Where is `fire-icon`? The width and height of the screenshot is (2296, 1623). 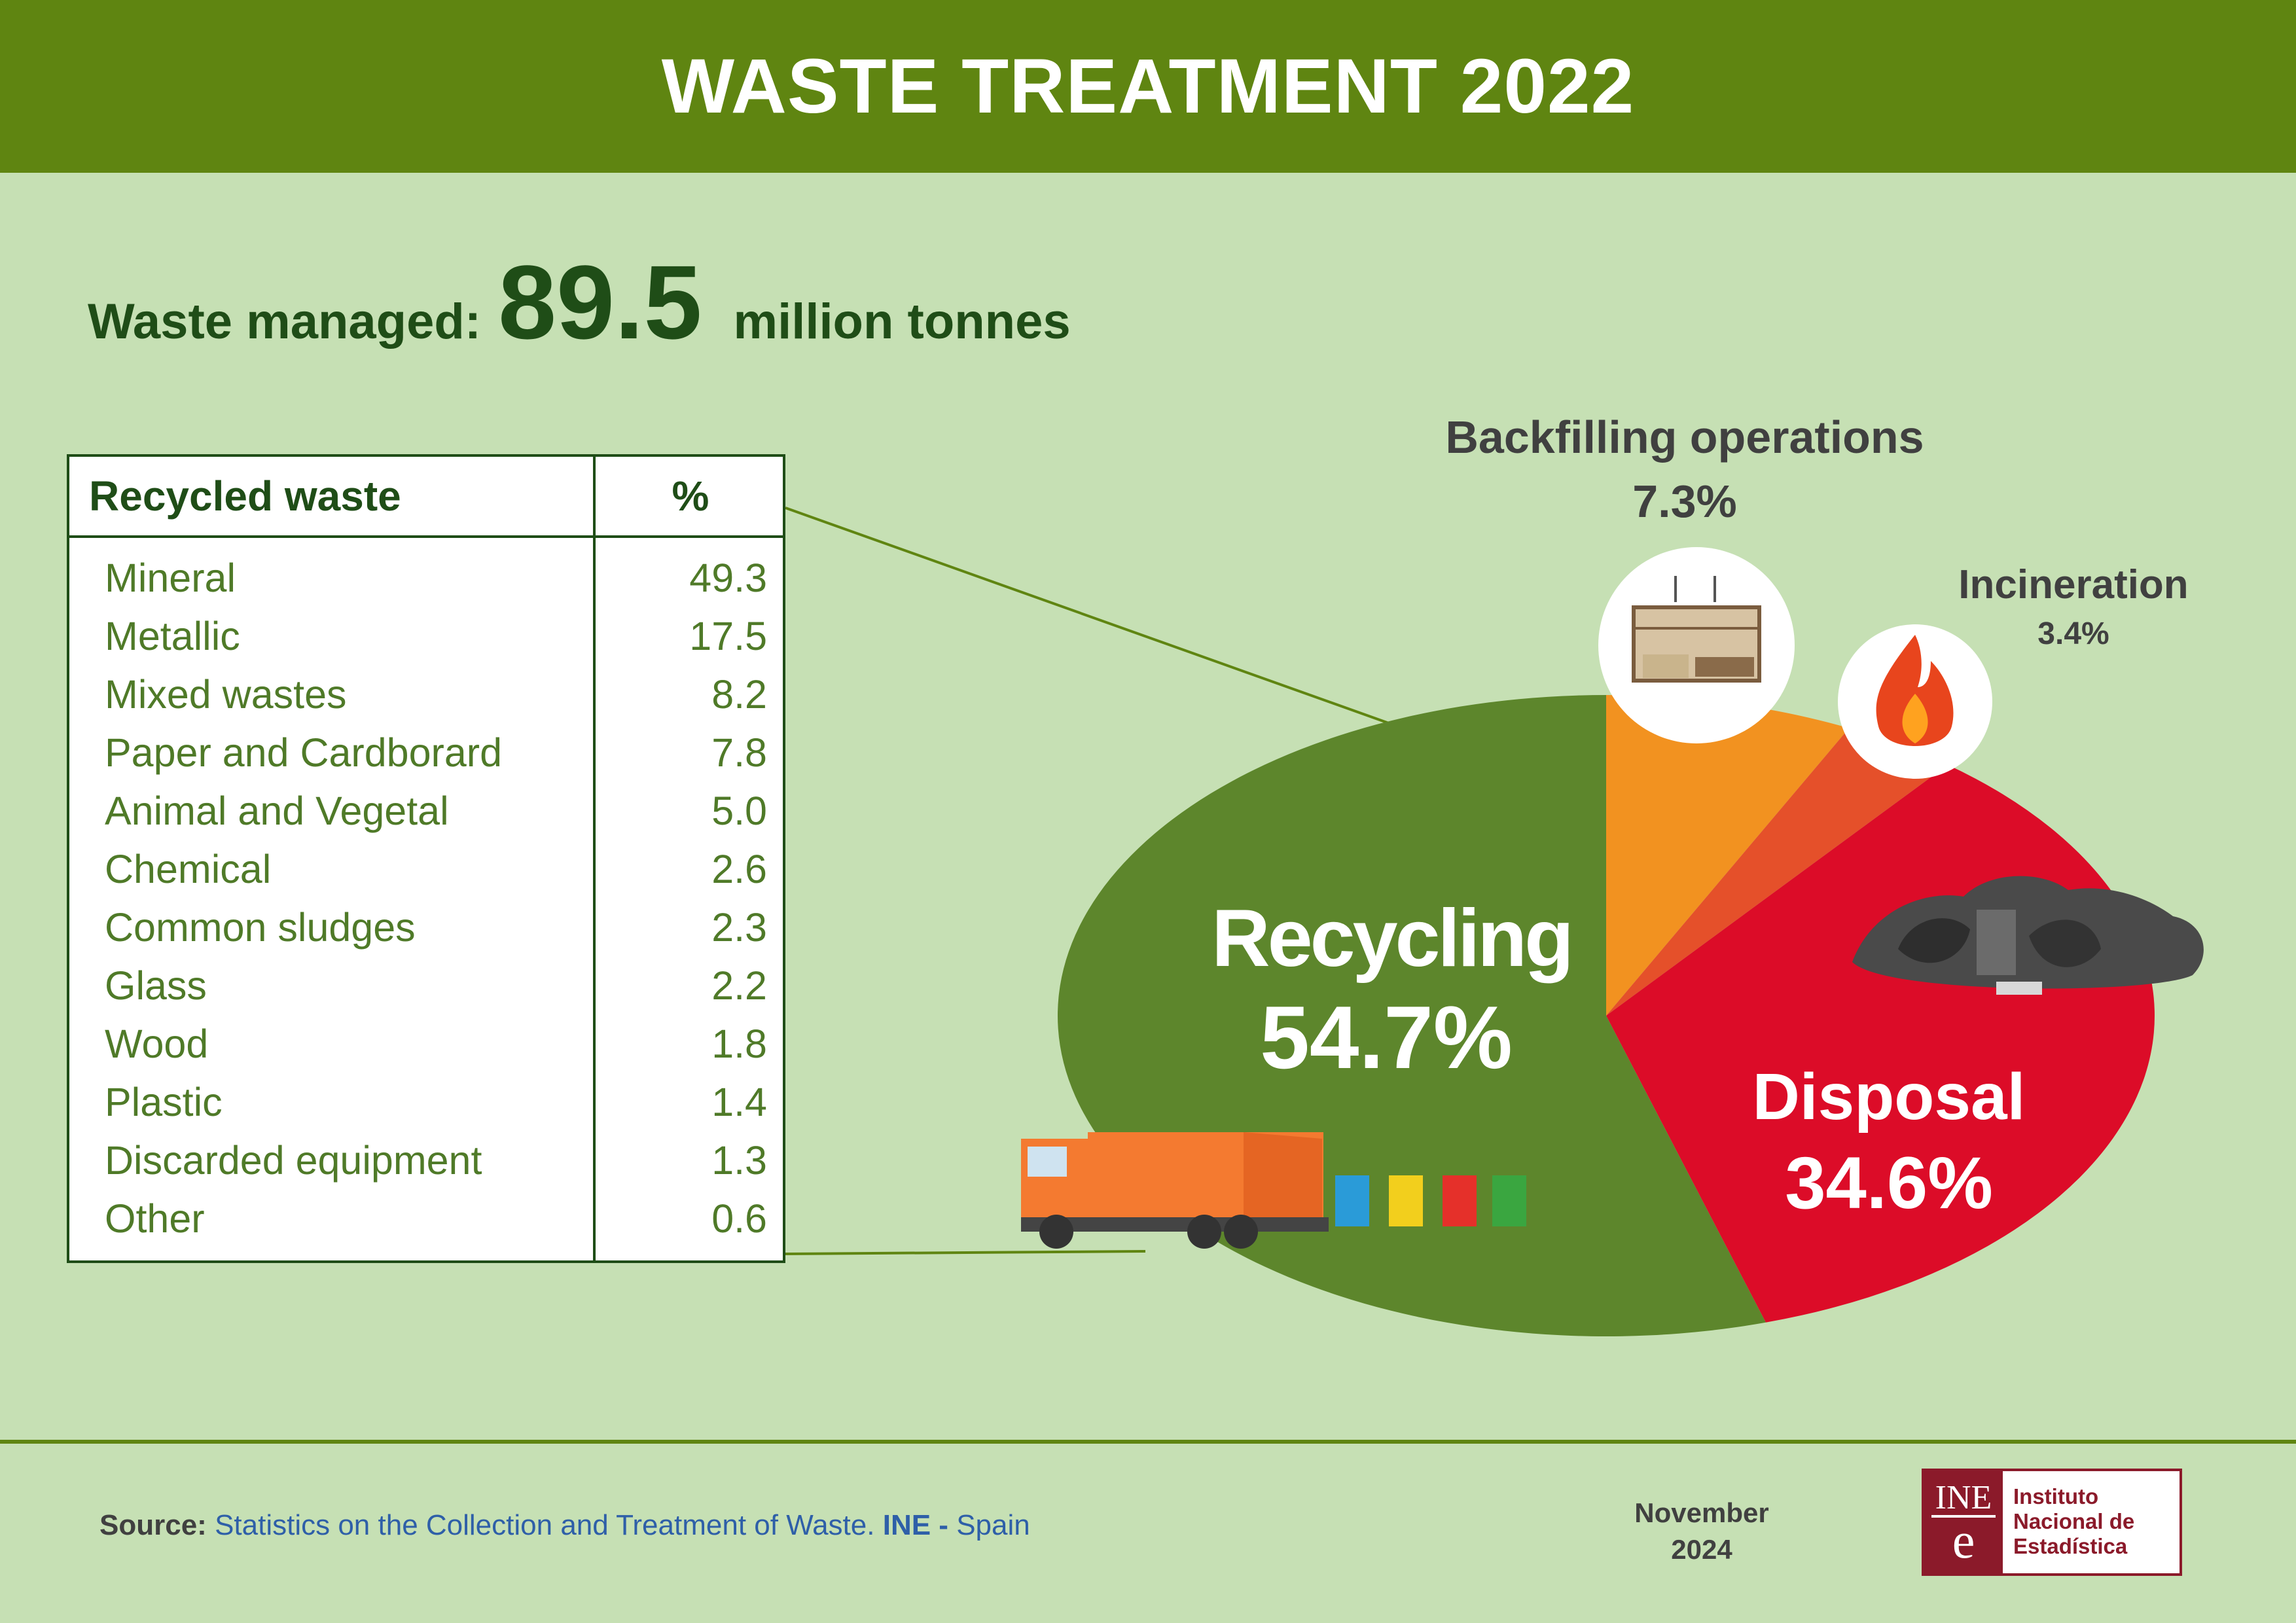
fire-icon is located at coordinates (1915, 701).